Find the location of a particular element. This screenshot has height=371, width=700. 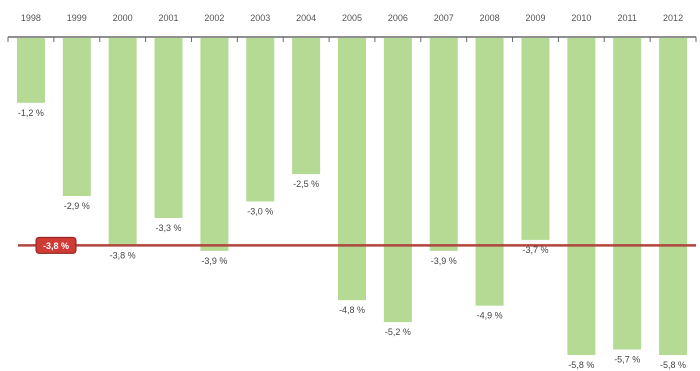

year-label: 2006 is located at coordinates (398, 18).